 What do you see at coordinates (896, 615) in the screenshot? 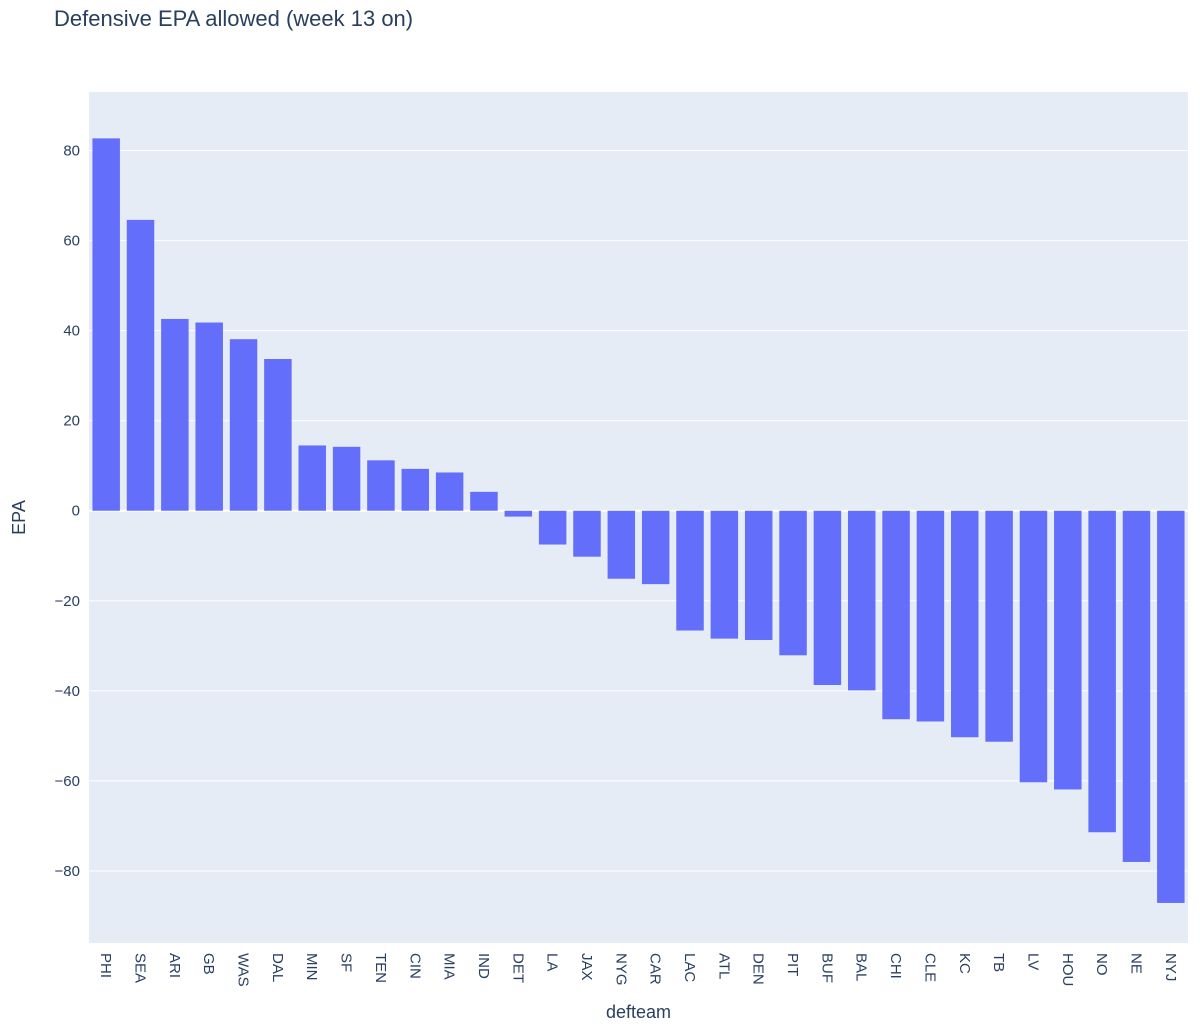
I see `bar-chi` at bounding box center [896, 615].